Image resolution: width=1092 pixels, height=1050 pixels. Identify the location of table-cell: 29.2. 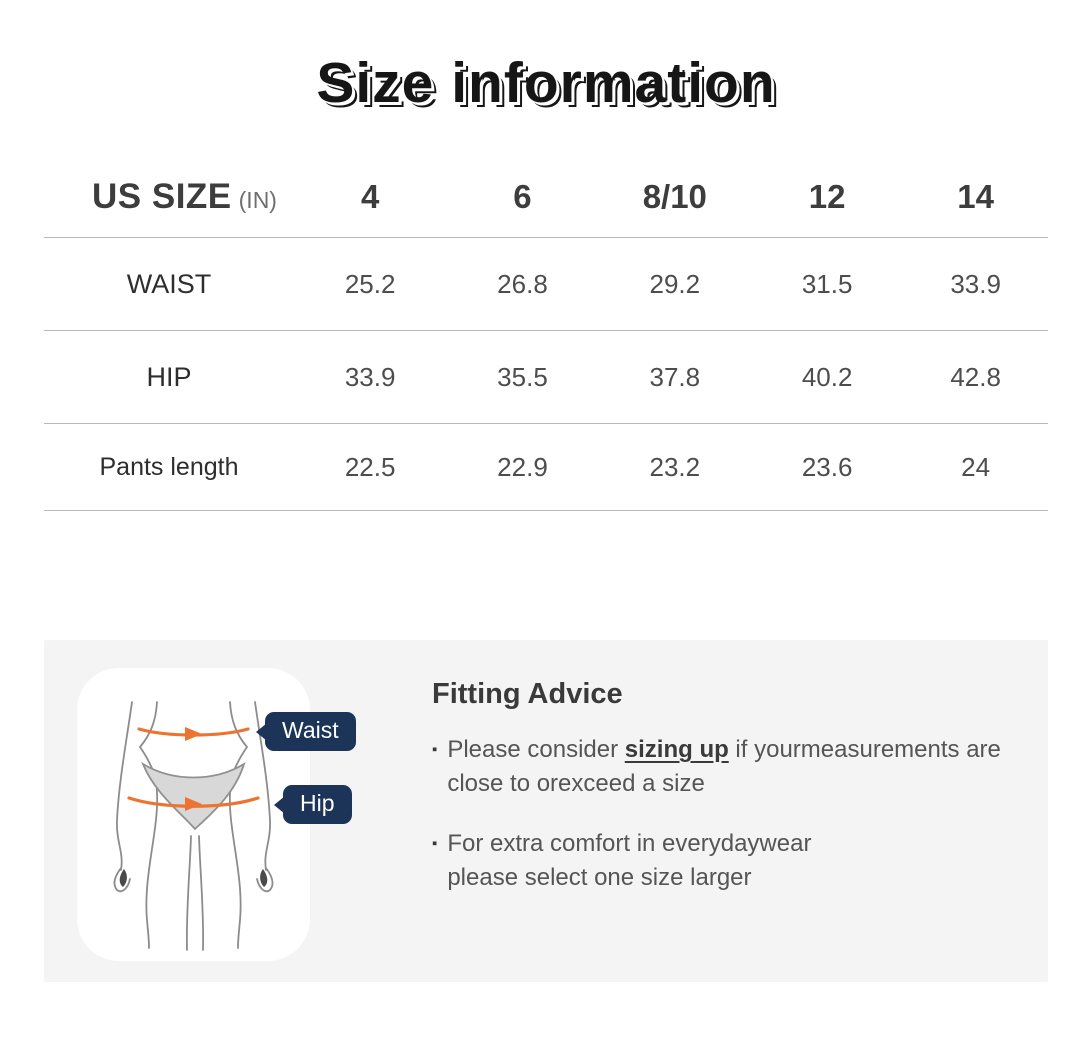
(675, 283).